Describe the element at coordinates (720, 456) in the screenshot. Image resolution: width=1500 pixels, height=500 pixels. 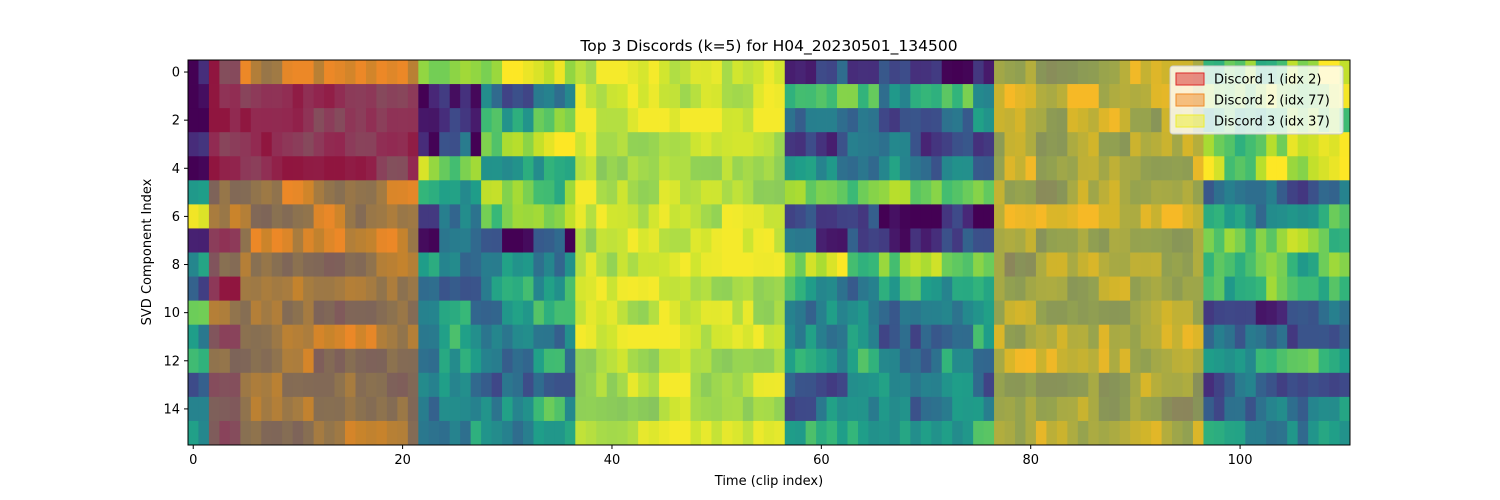
I see `x-axis: 0 20 40 60 80 100` at that location.